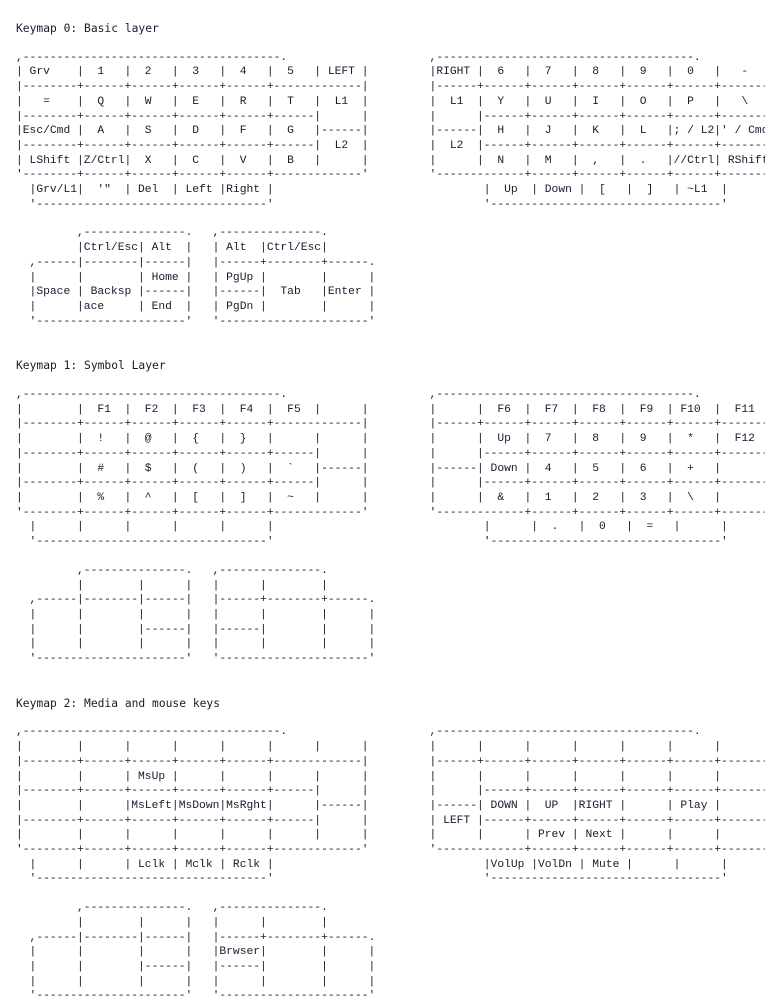  I want to click on keymap-1-title: Keymap 1: Symbol Layer, so click(91, 366).